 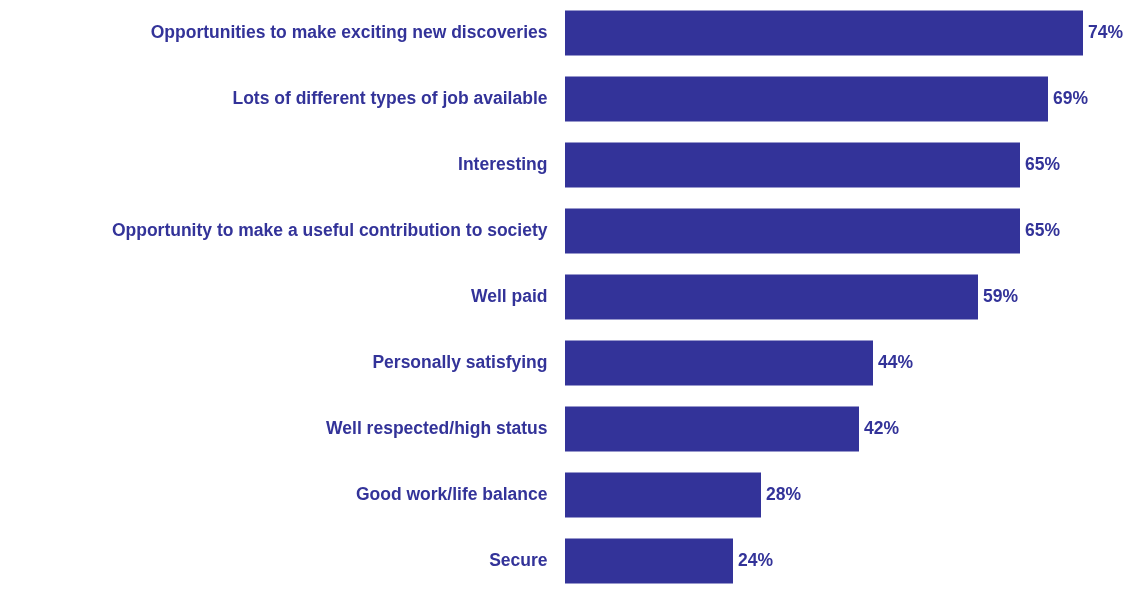 I want to click on data-label: 69%, so click(x=1071, y=98).